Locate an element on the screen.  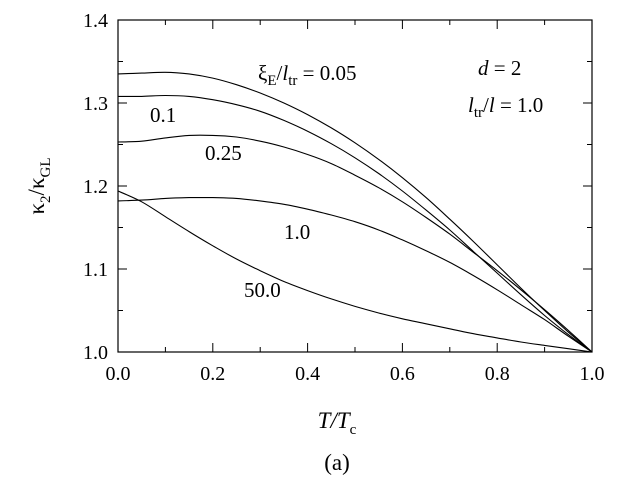
param-ltr-over-l: ltr/l = 1.0 is located at coordinates (505, 107).